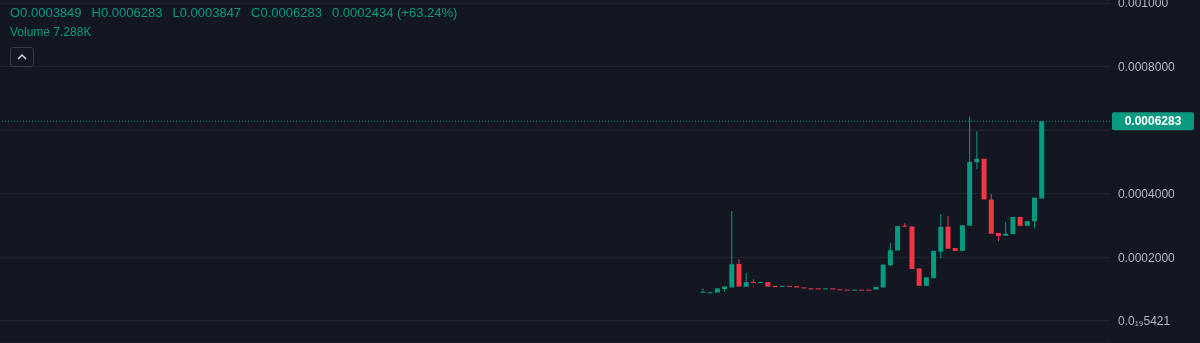  What do you see at coordinates (1153, 121) in the screenshot?
I see `ref-line-label: 0.0006283` at bounding box center [1153, 121].